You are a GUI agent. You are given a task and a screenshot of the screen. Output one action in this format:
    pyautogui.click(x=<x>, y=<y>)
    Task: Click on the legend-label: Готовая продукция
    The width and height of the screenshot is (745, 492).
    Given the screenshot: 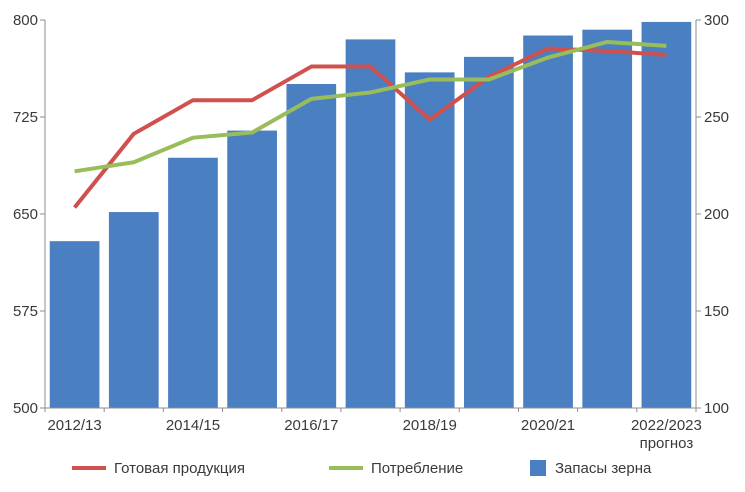 What is the action you would take?
    pyautogui.click(x=179, y=468)
    